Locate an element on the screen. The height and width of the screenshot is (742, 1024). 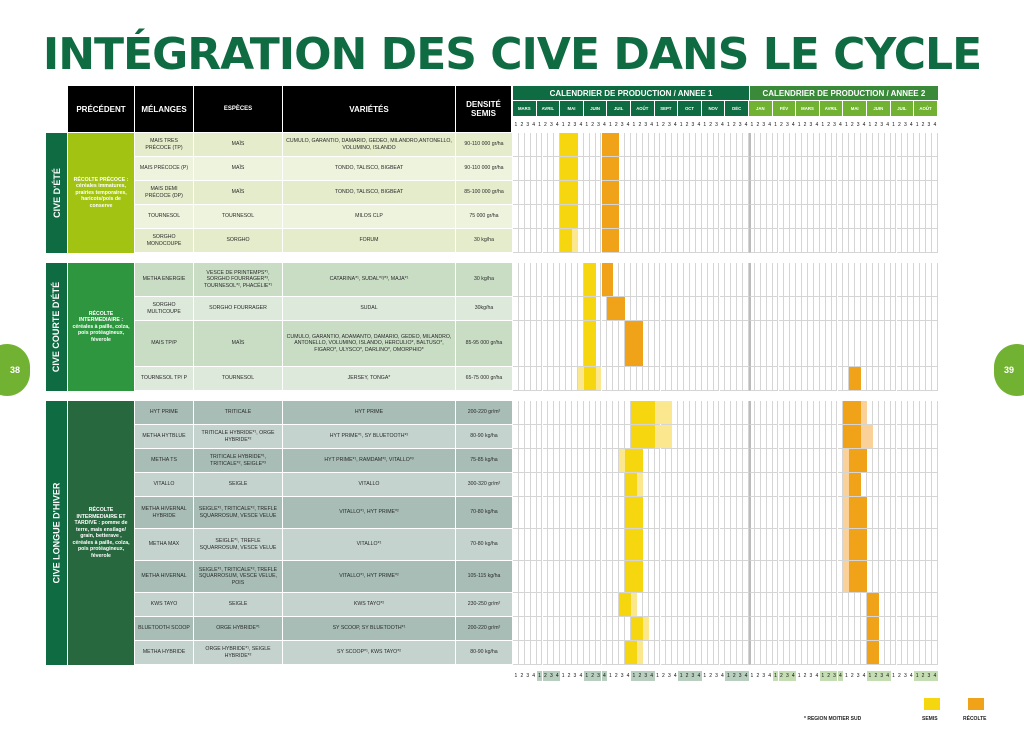
densite-cell: 200-220 gr/m² is located at coordinates (484, 629).